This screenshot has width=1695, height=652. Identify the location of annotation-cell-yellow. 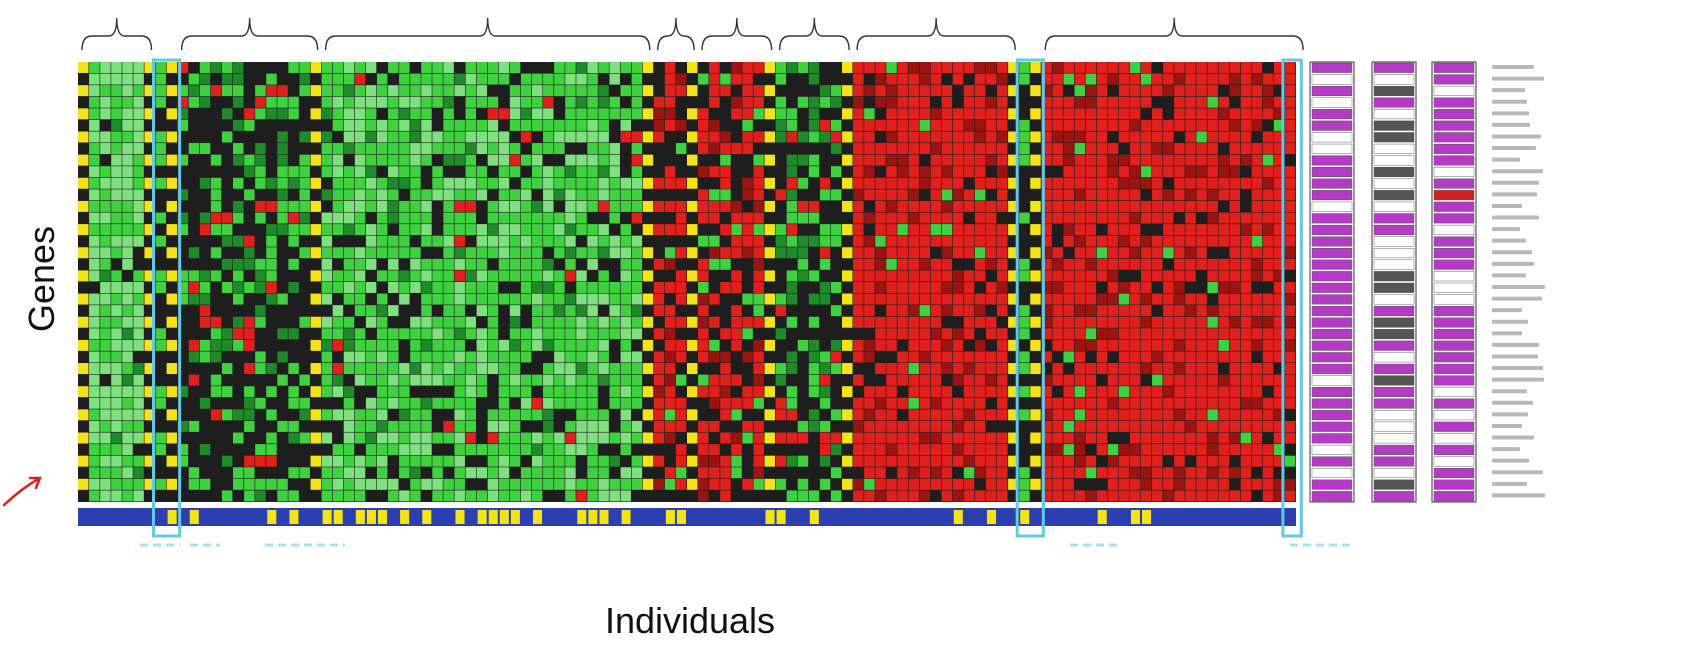
(582, 517).